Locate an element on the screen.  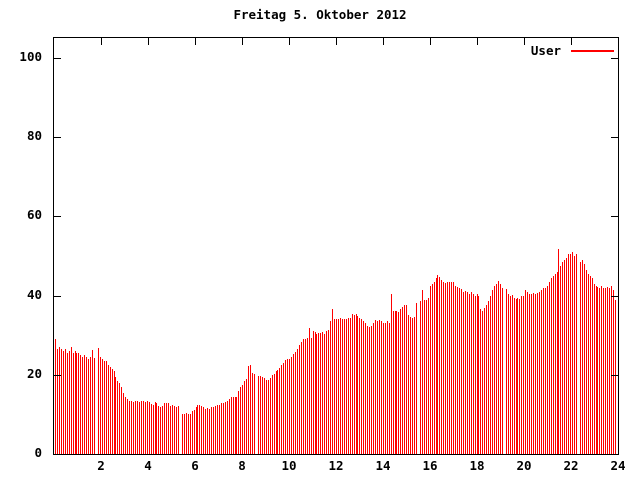
x-axis-label: 4 is located at coordinates (148, 465).